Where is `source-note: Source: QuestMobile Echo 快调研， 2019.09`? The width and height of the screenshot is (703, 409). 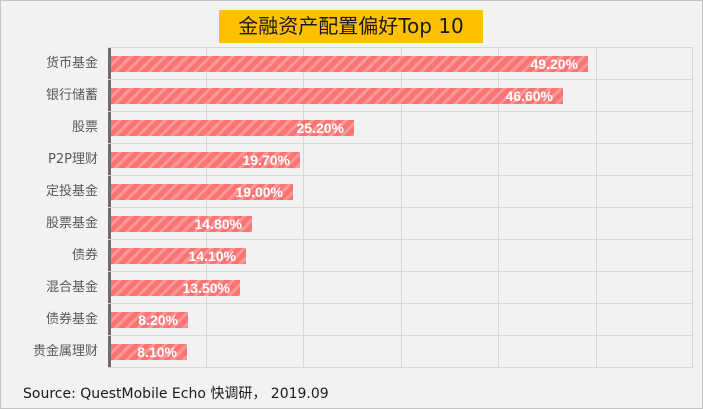 source-note: Source: QuestMobile Echo 快调研， 2019.09 is located at coordinates (176, 394).